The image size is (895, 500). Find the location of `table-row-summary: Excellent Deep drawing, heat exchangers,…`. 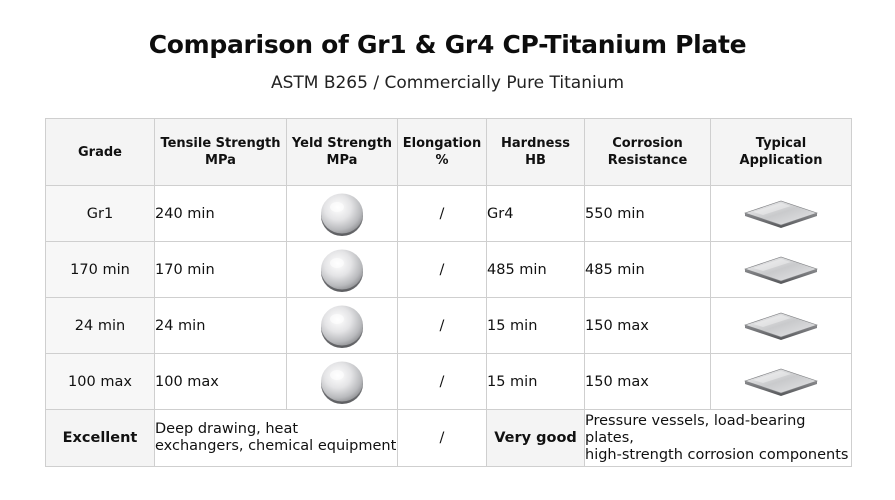

table-row-summary: Excellent Deep drawing, heat exchangers,… is located at coordinates (448, 438).